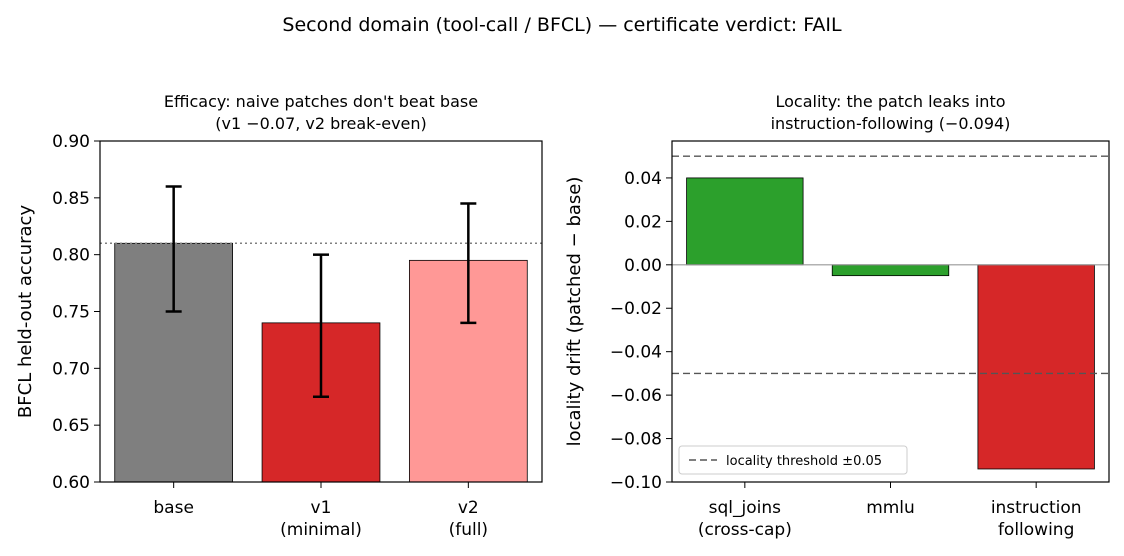 The height and width of the screenshot is (556, 1124). Describe the element at coordinates (71, 199) in the screenshot. I see `y-tick-label: 0.85` at that location.